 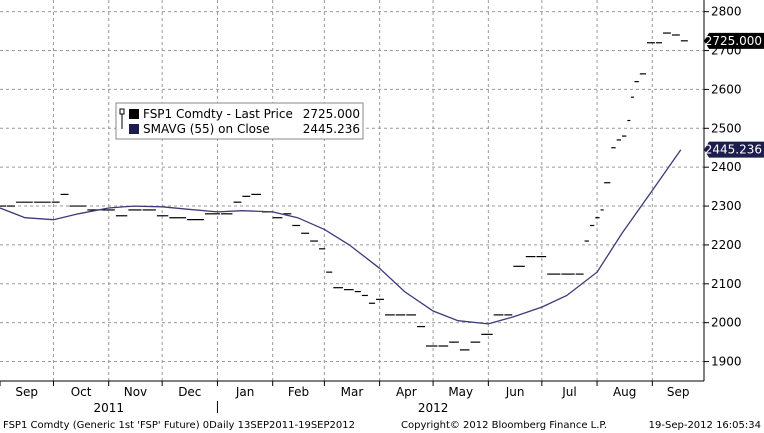 I want to click on footer-timestamp: 19-Sep-2012 16:05:34, so click(x=705, y=425).